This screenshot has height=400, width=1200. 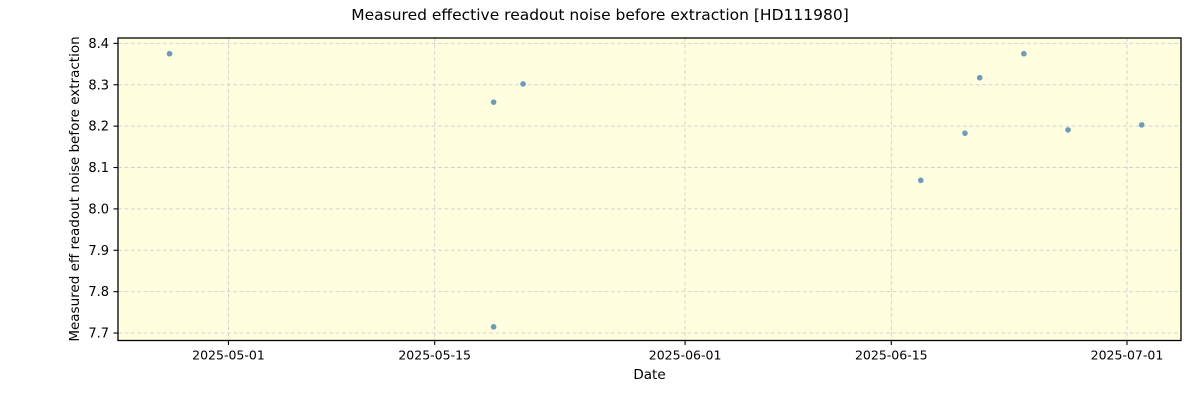 I want to click on y-tick-label: 7.9, so click(x=98, y=251).